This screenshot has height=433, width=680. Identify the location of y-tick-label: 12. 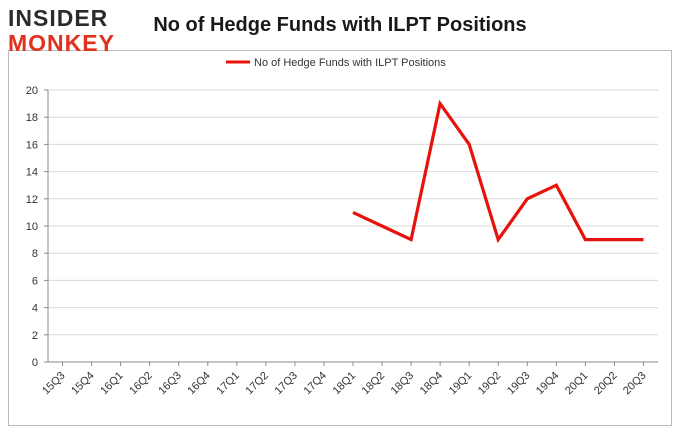
(32, 200).